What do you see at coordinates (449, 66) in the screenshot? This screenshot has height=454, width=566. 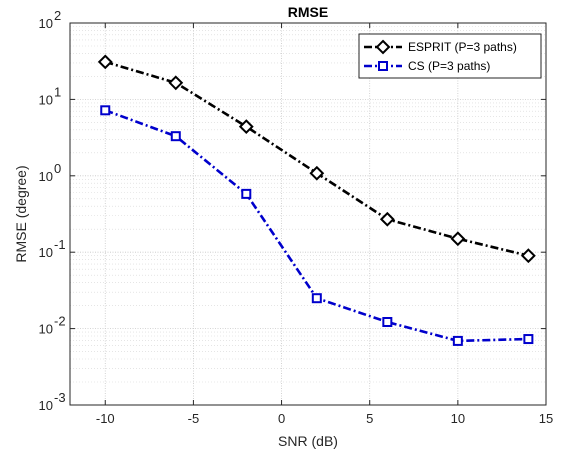 I see `legend-label-cs: CS (P=3 paths)` at bounding box center [449, 66].